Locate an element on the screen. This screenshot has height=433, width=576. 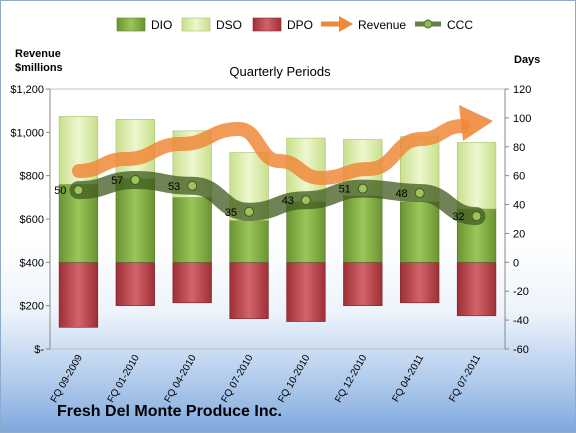
left-tick-label: $400 is located at coordinates (32, 263).